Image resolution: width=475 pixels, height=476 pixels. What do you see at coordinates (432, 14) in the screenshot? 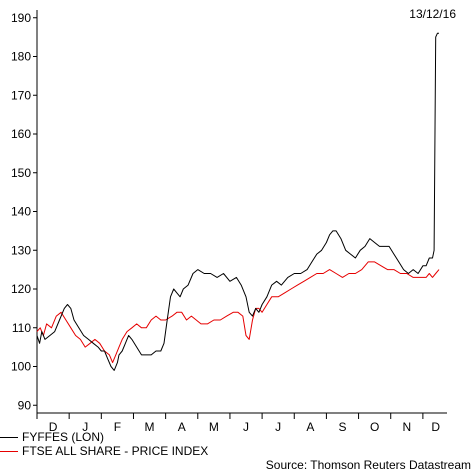
I see `date-label: 13/12/16` at bounding box center [432, 14].